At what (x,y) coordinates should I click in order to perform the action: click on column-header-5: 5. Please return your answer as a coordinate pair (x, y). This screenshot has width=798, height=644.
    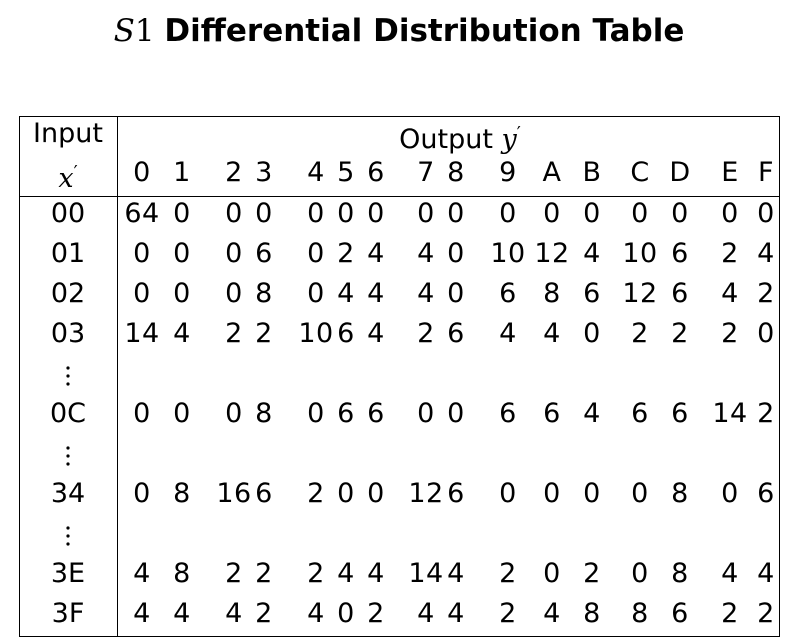
    Looking at the image, I should click on (346, 172).